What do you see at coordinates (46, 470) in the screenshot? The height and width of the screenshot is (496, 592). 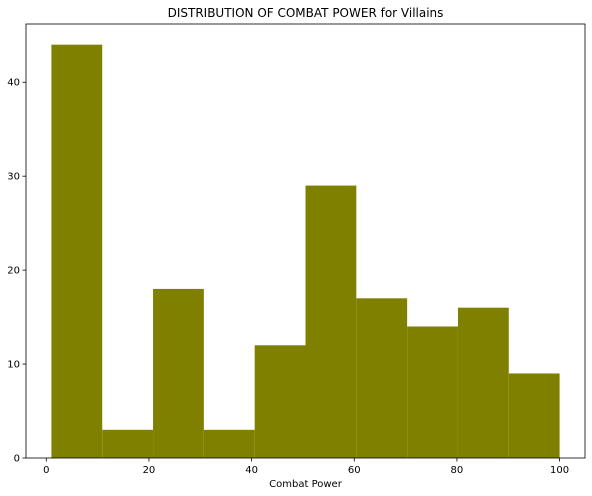 I see `x-tick-label: 0` at bounding box center [46, 470].